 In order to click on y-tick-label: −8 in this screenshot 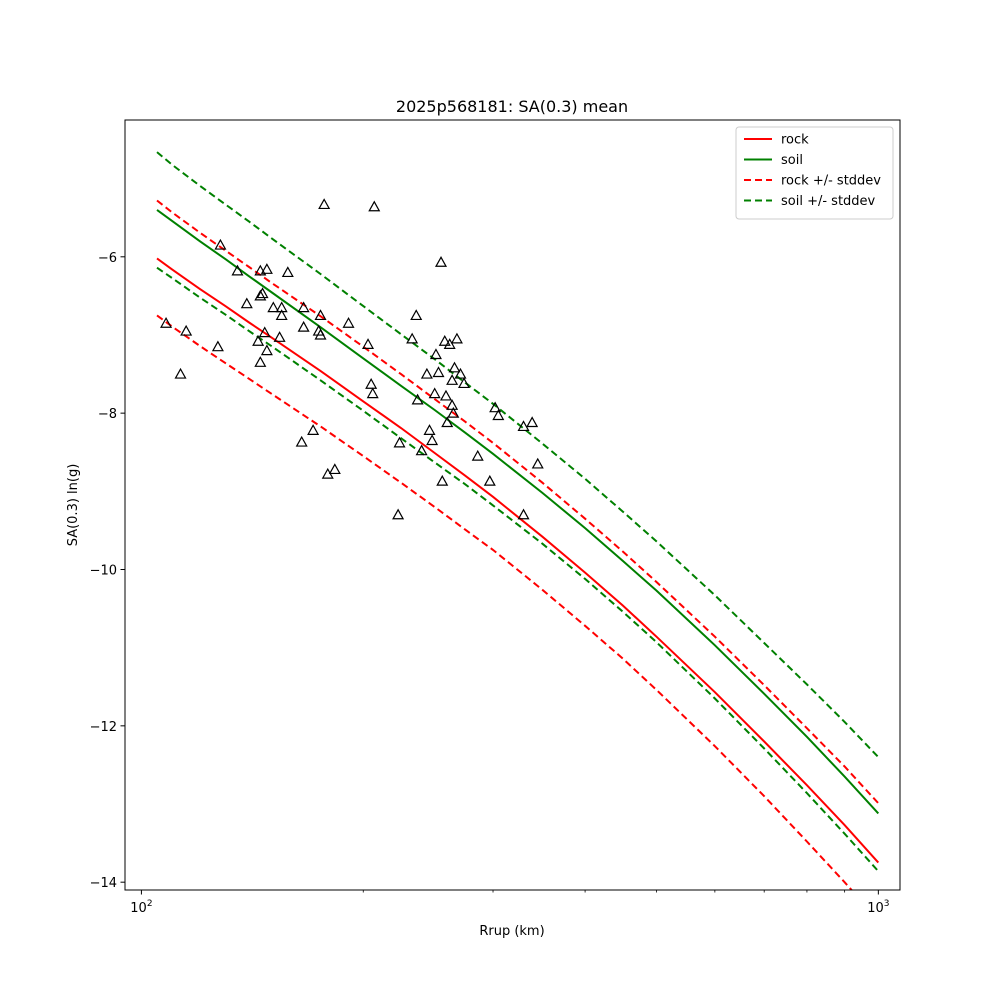, I will do `click(107, 414)`.